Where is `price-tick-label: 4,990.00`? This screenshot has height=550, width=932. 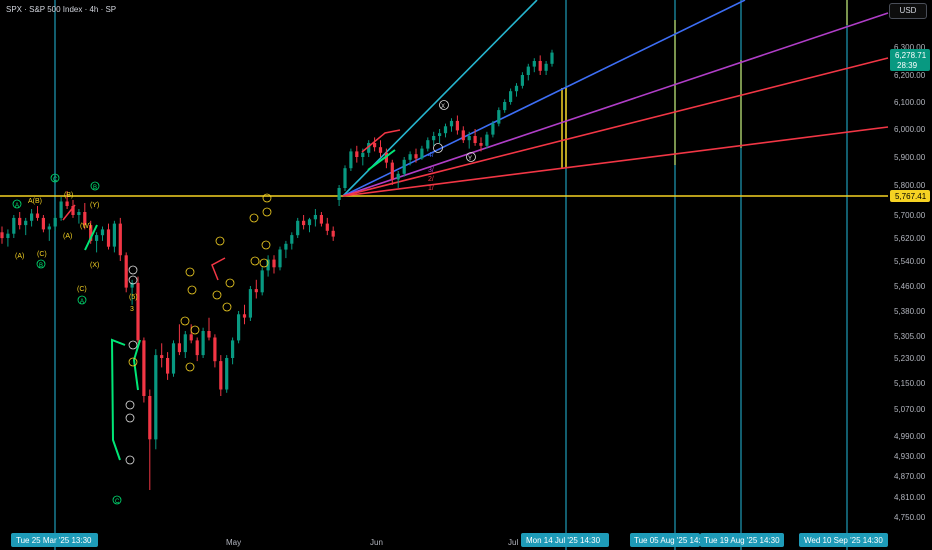
price-tick-label: 4,990.00 is located at coordinates (910, 436).